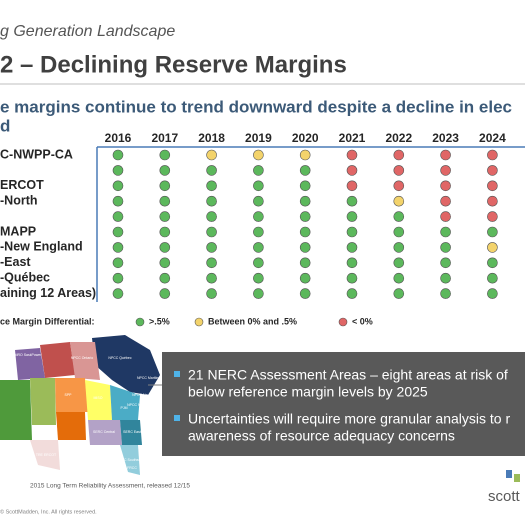  I want to click on legend-label: Between 0% and .5%, so click(252, 321).